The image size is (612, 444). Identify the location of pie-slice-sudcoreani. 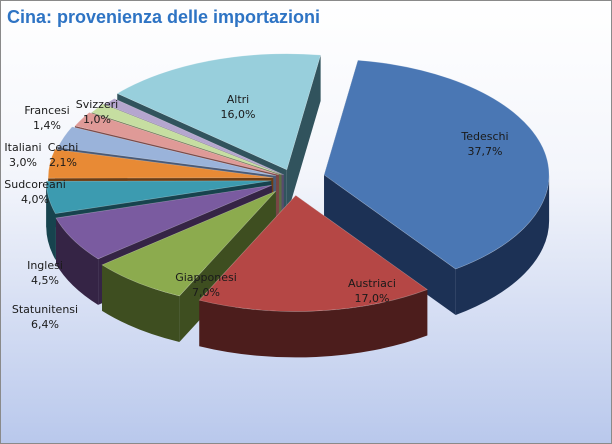
(160, 164).